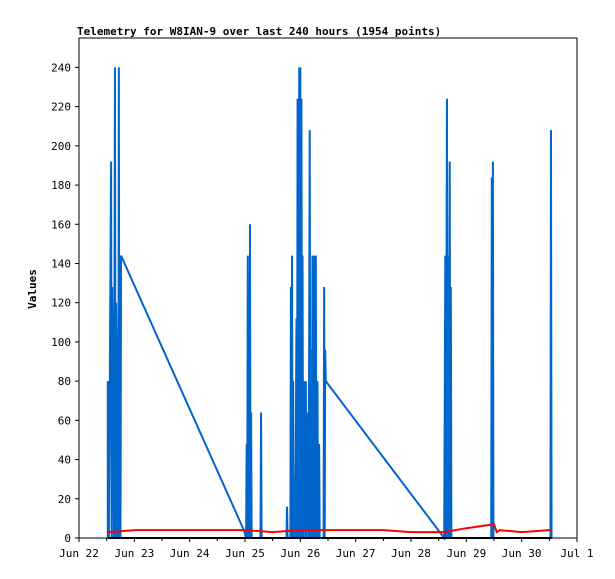 The height and width of the screenshot is (579, 615). I want to click on x-tick-label: Jun 25, so click(245, 553).